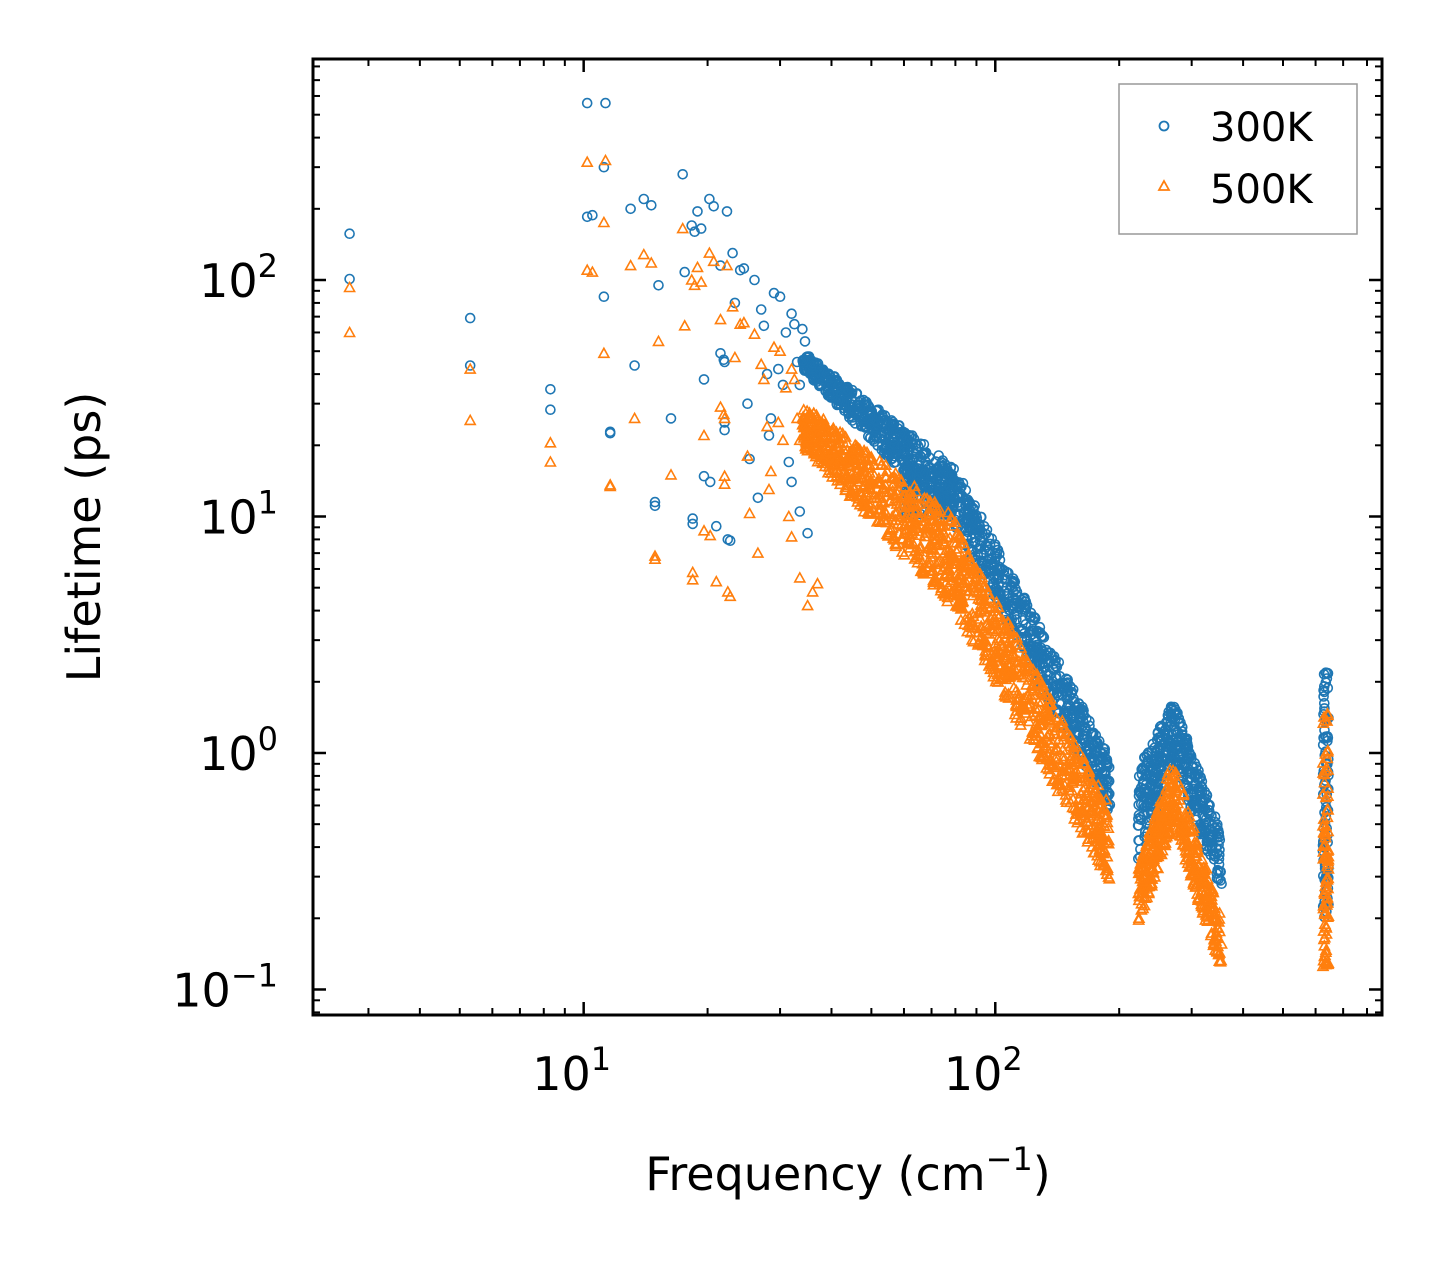  Describe the element at coordinates (238, 277) in the screenshot. I see `y-tick-label: 102` at that location.